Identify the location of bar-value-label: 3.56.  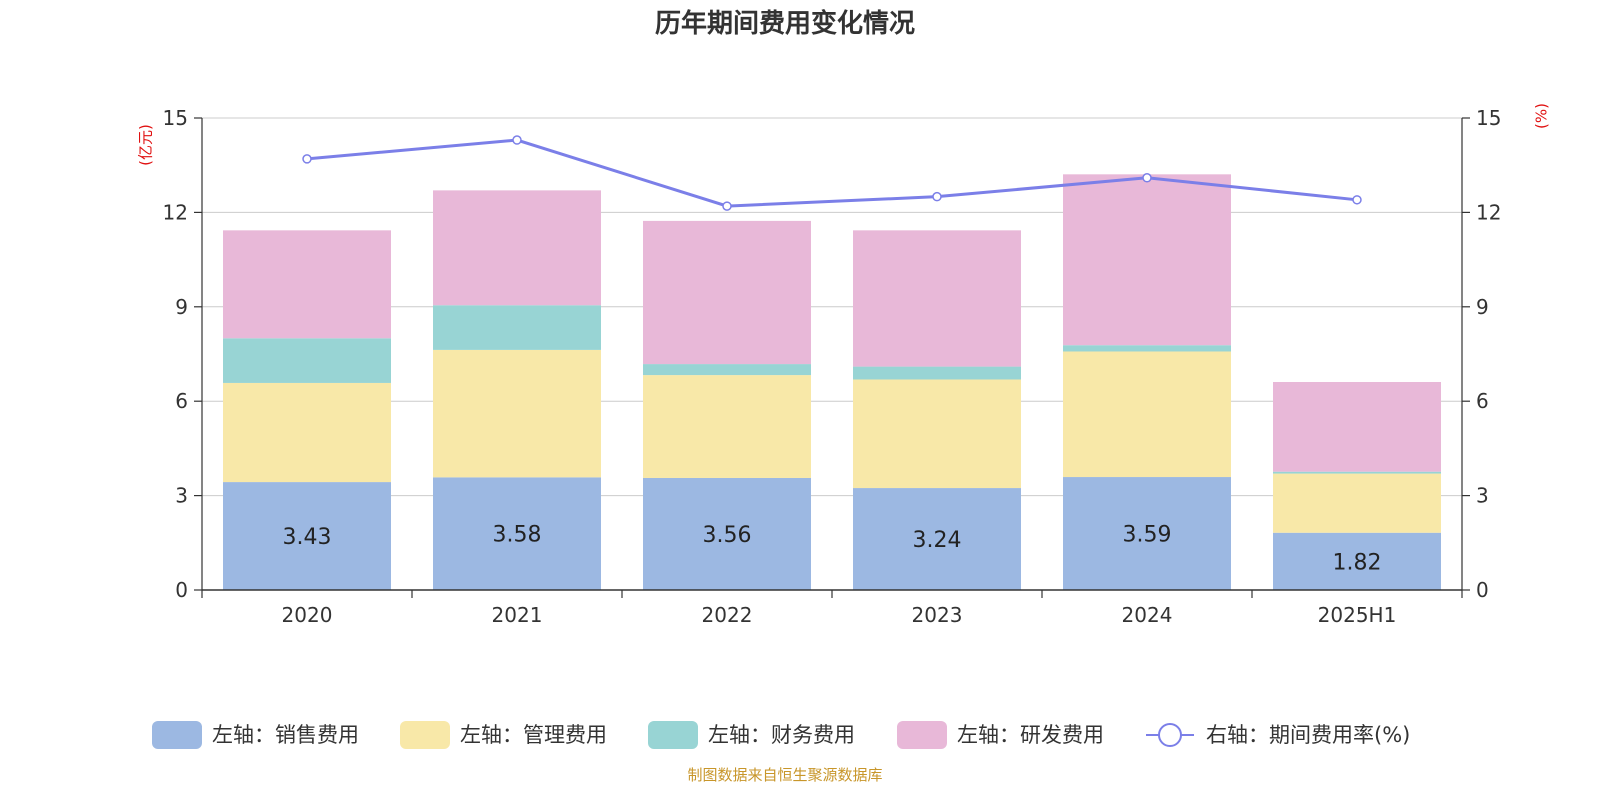
(727, 535).